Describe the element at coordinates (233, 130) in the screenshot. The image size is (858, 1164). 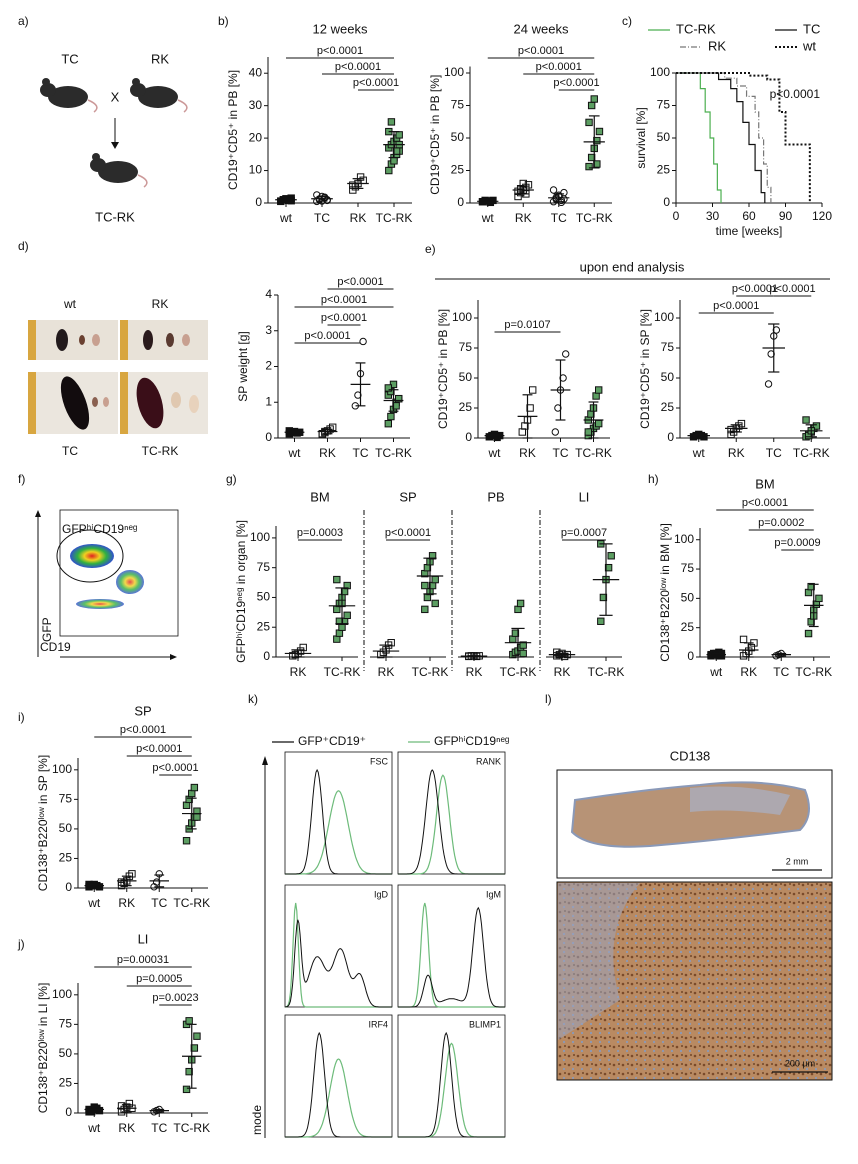
I see `y-axis-label: CD19⁺CD5⁺ in PB [%]` at that location.